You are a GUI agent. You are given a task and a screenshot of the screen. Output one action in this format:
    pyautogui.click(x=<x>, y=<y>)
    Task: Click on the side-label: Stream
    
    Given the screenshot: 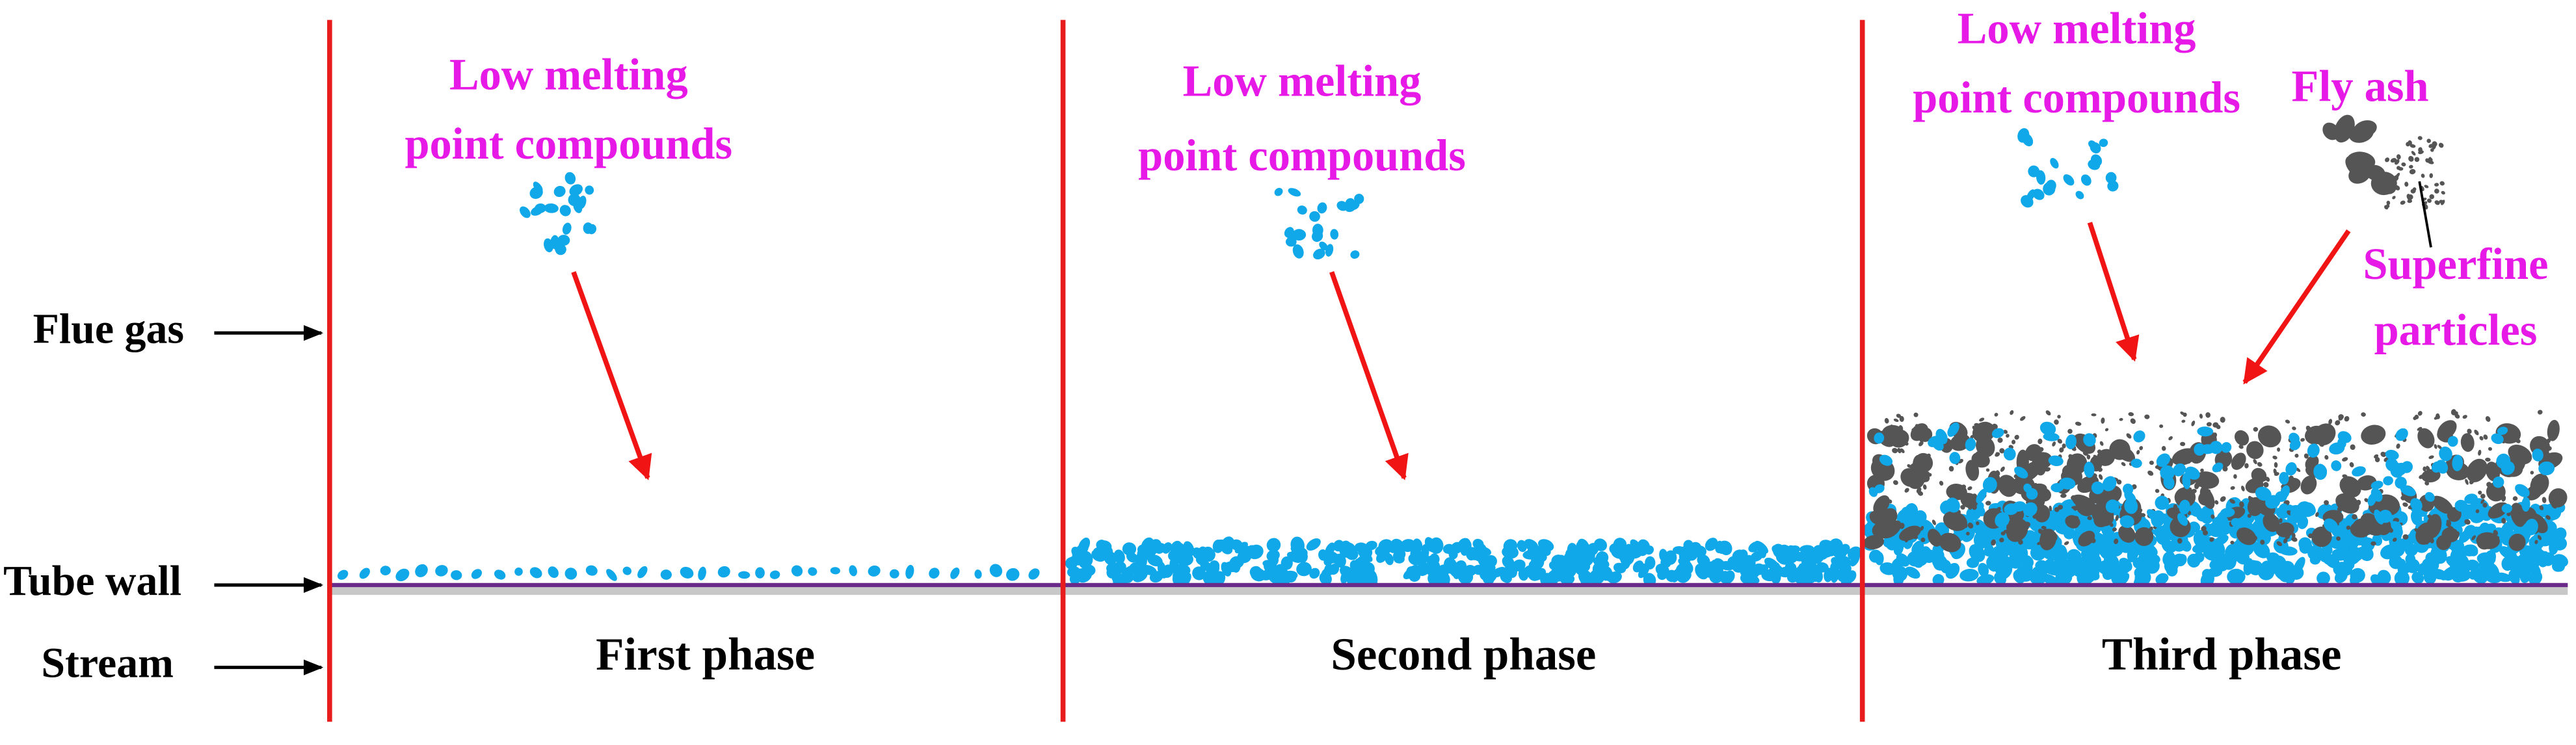 What is the action you would take?
    pyautogui.click(x=107, y=663)
    